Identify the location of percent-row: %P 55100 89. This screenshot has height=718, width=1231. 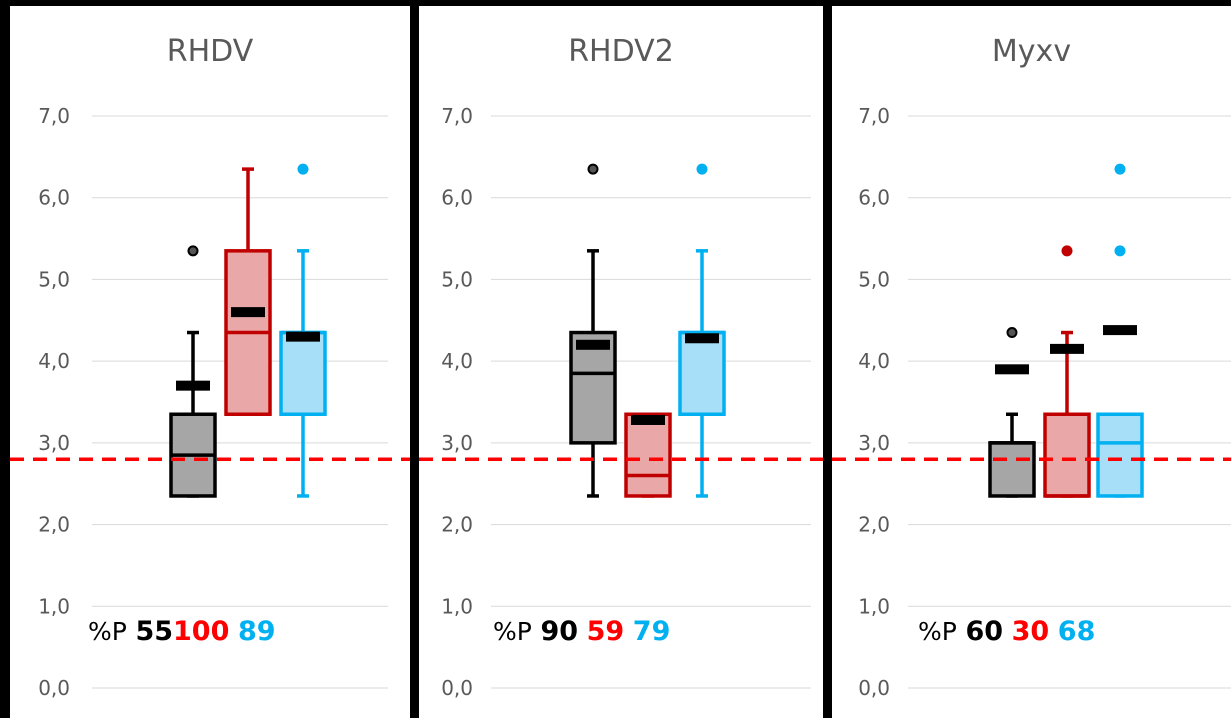
(182, 631).